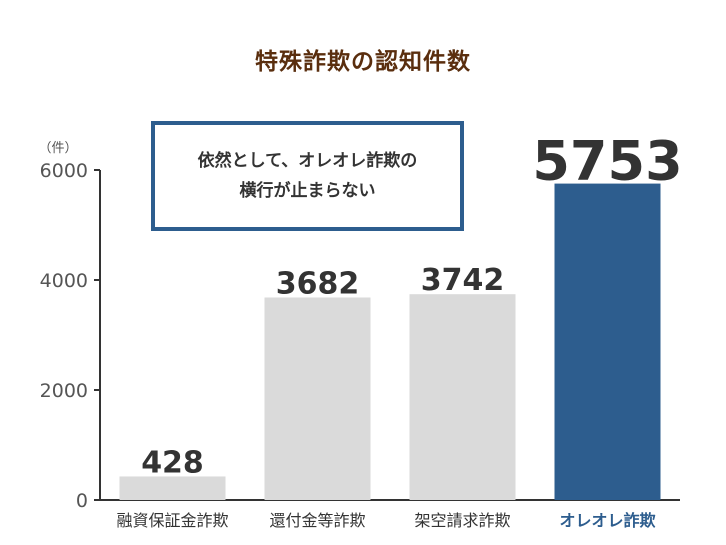 The width and height of the screenshot is (726, 545). Describe the element at coordinates (82, 501) in the screenshot. I see `y-tick-label: 0` at that location.